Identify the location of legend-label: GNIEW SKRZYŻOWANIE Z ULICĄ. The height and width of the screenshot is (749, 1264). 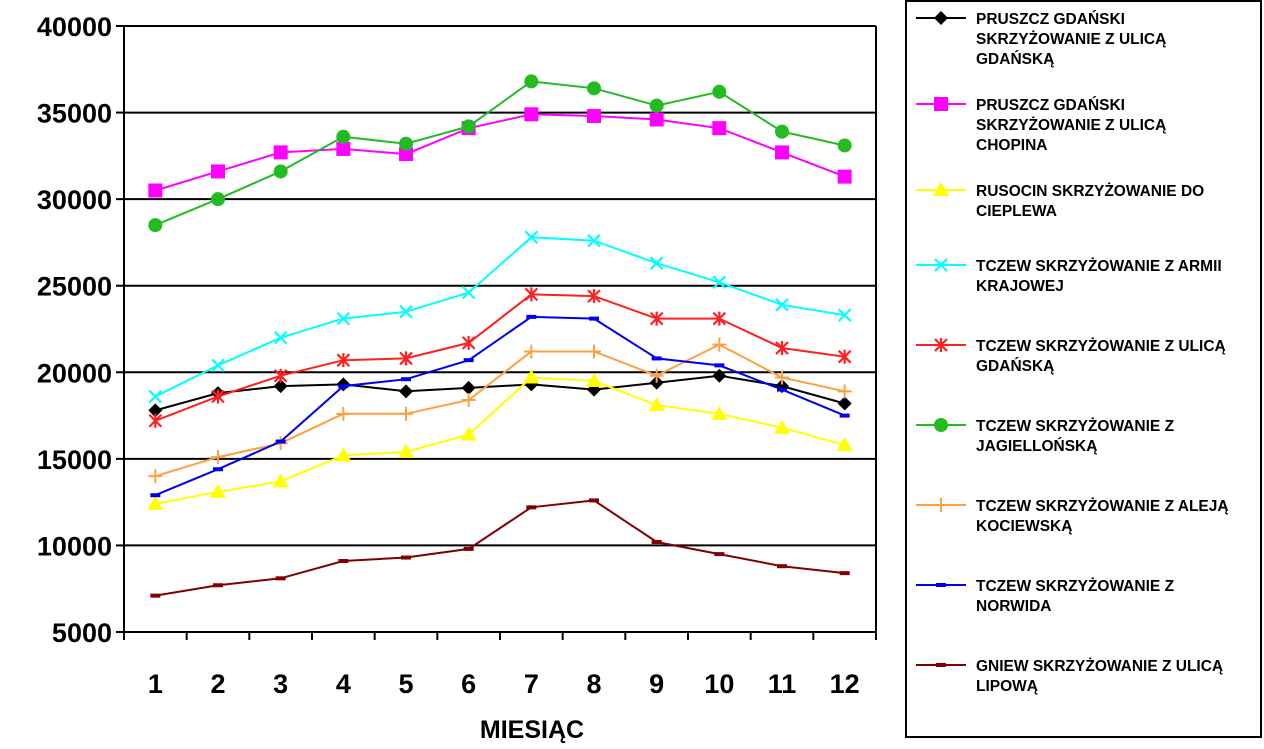
(1099, 666).